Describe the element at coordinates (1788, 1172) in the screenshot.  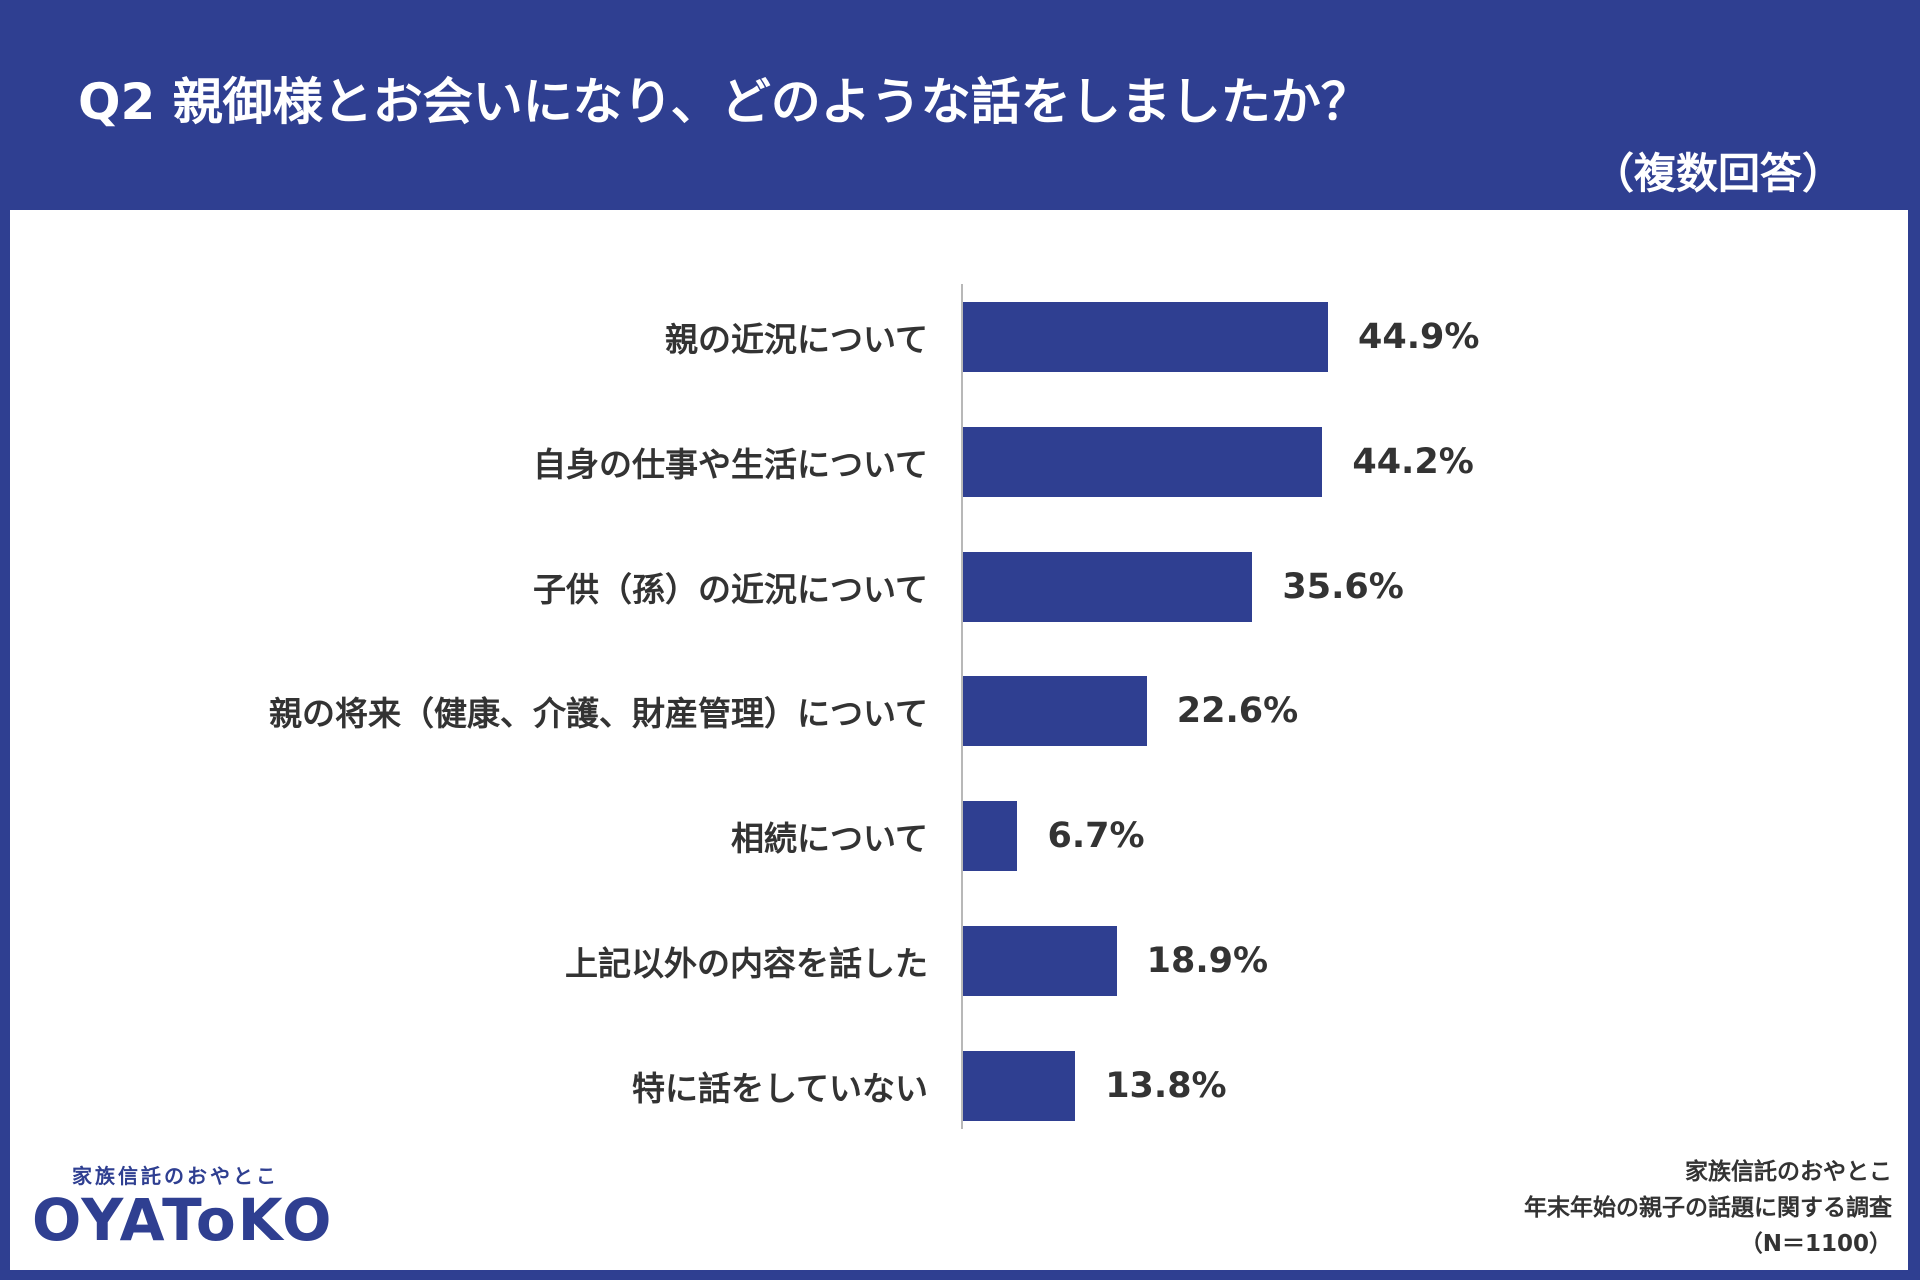
I see `source-line-1: 家族信託のおやとこ` at that location.